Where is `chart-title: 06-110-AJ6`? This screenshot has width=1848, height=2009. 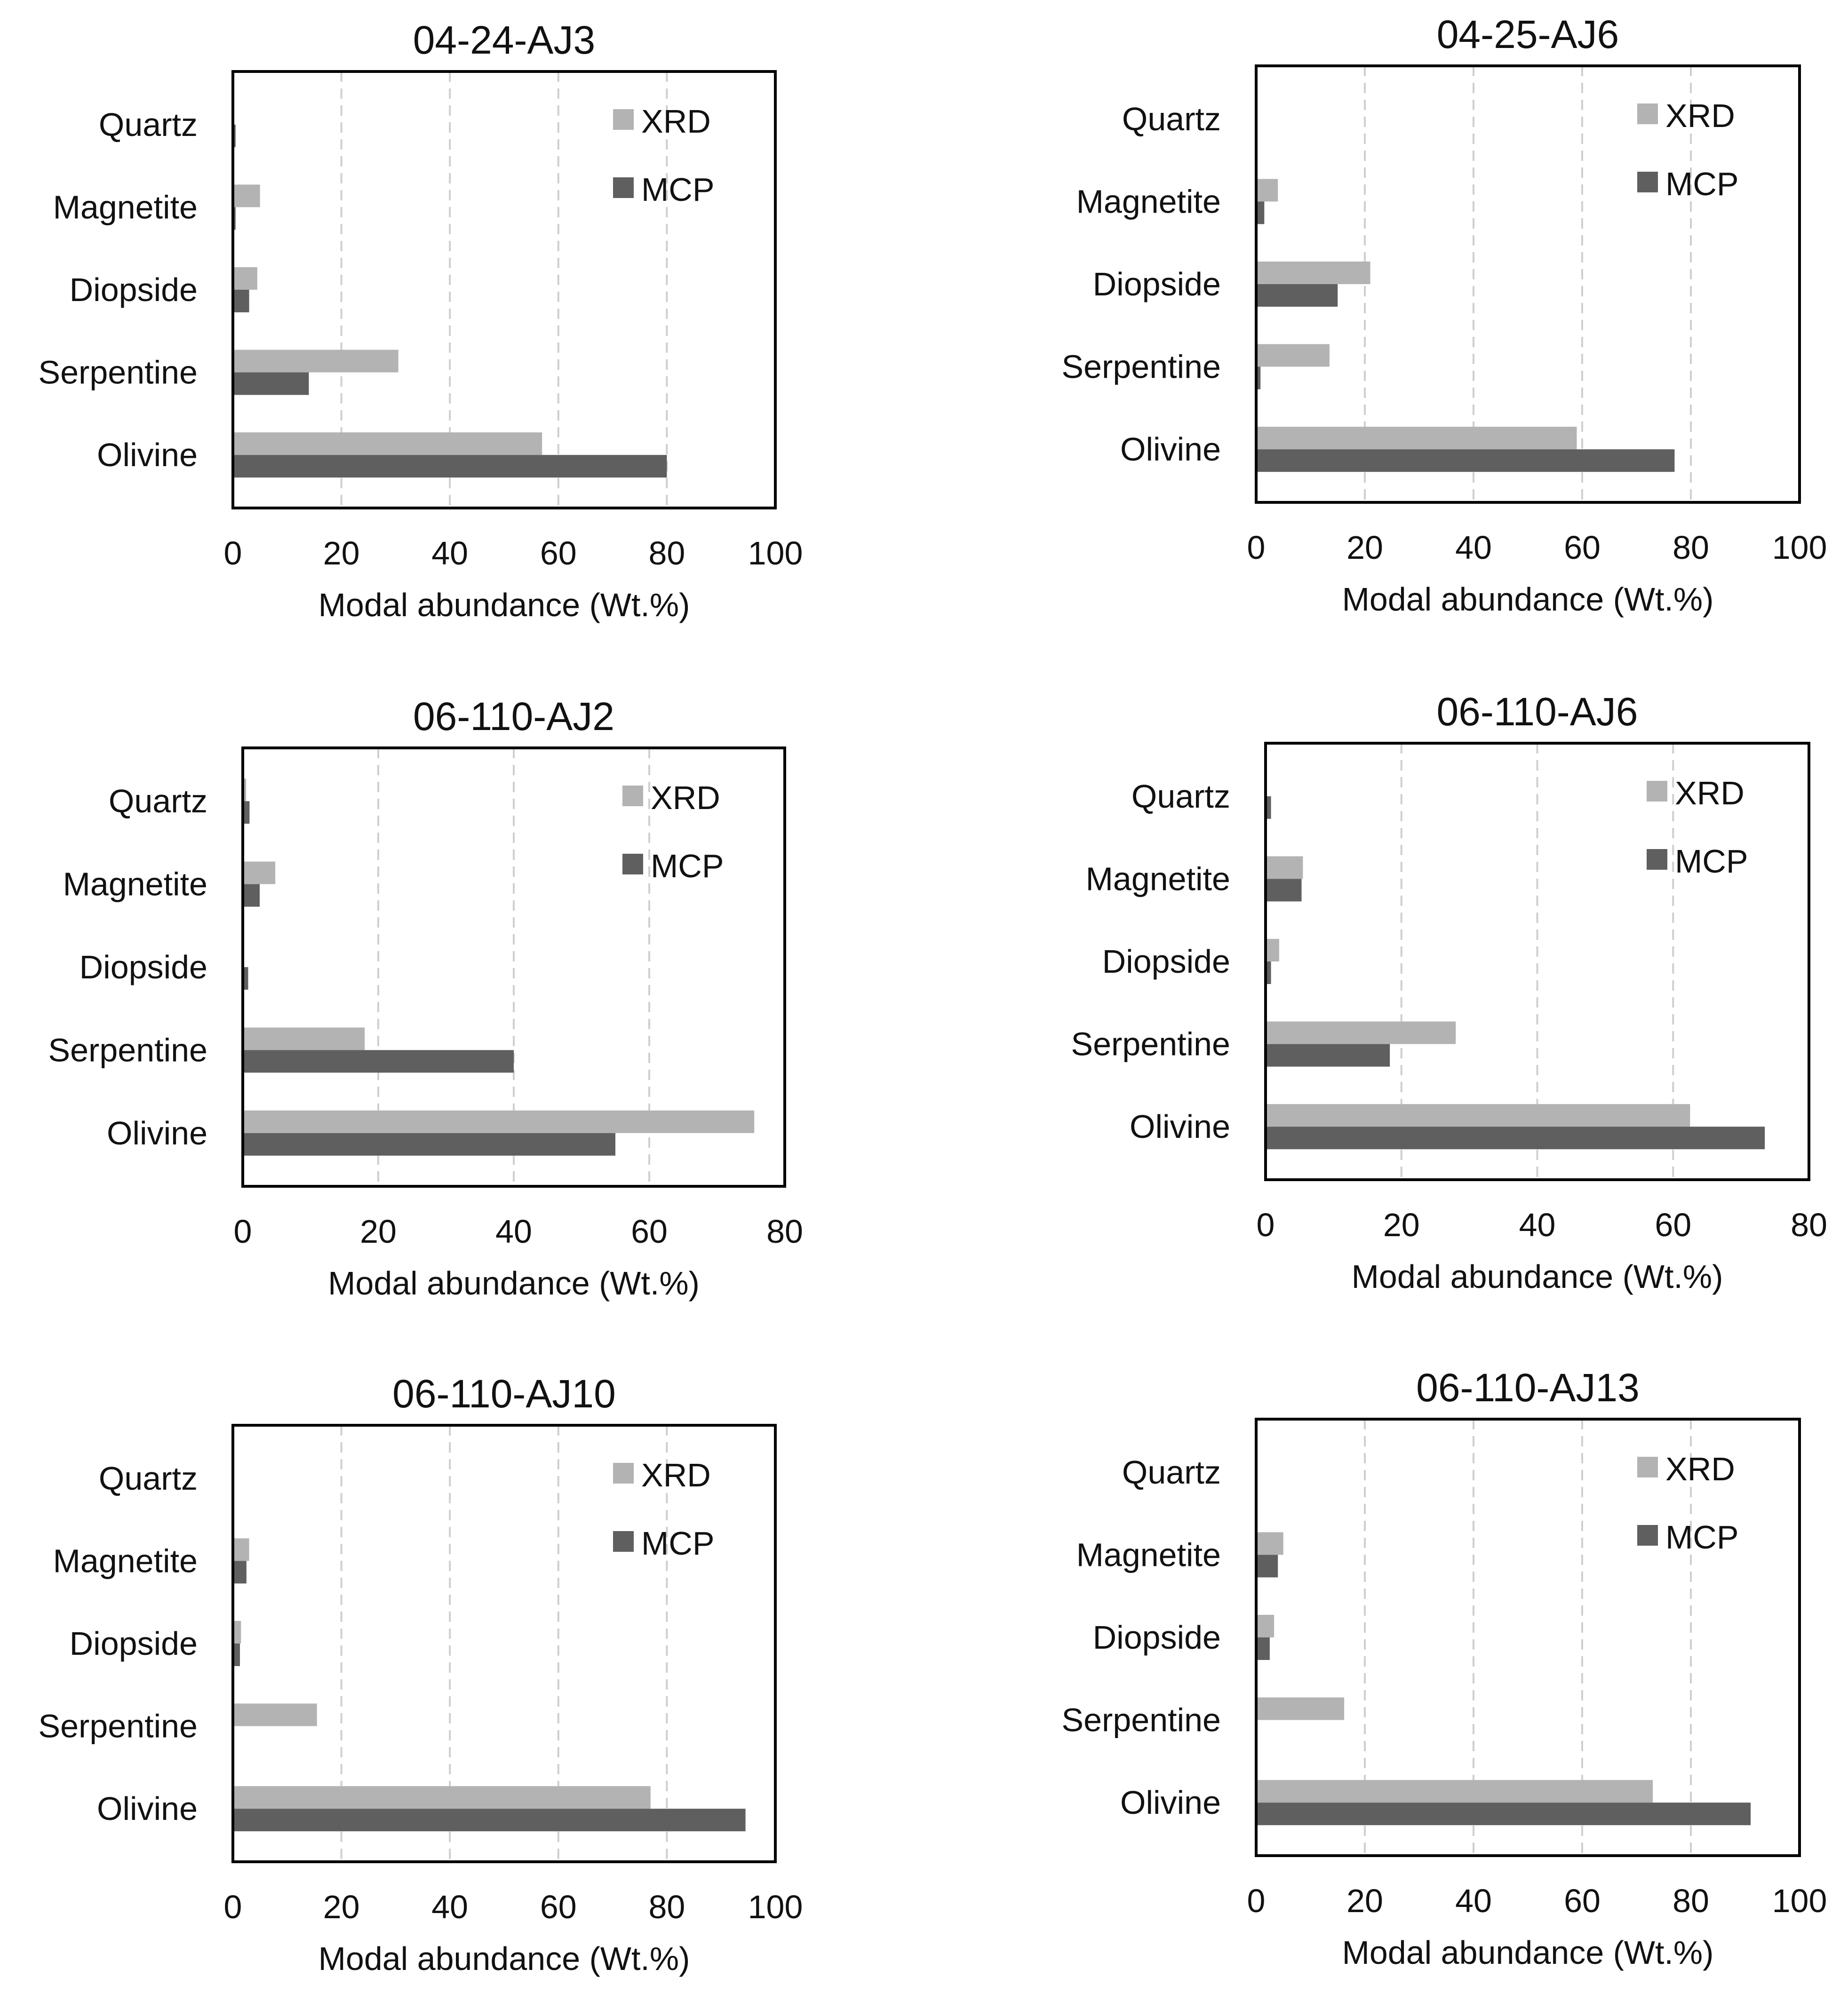 chart-title: 06-110-AJ6 is located at coordinates (1537, 712).